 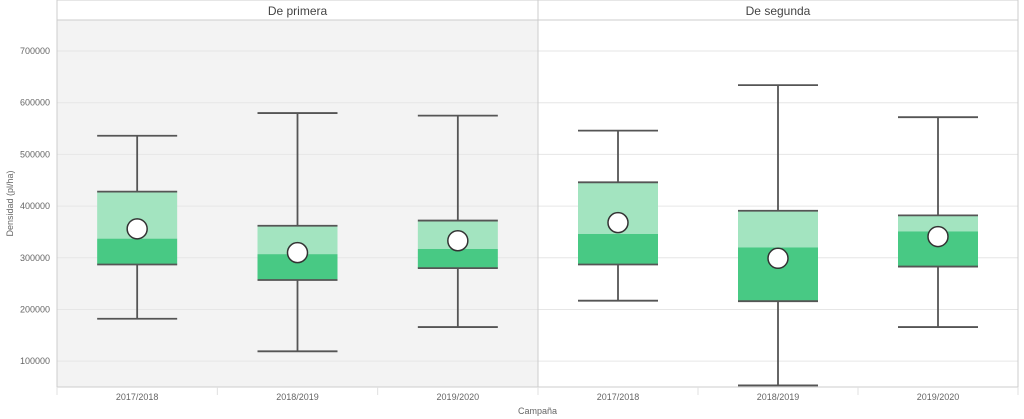 I want to click on y-tick-label: 300000, so click(x=35, y=258).